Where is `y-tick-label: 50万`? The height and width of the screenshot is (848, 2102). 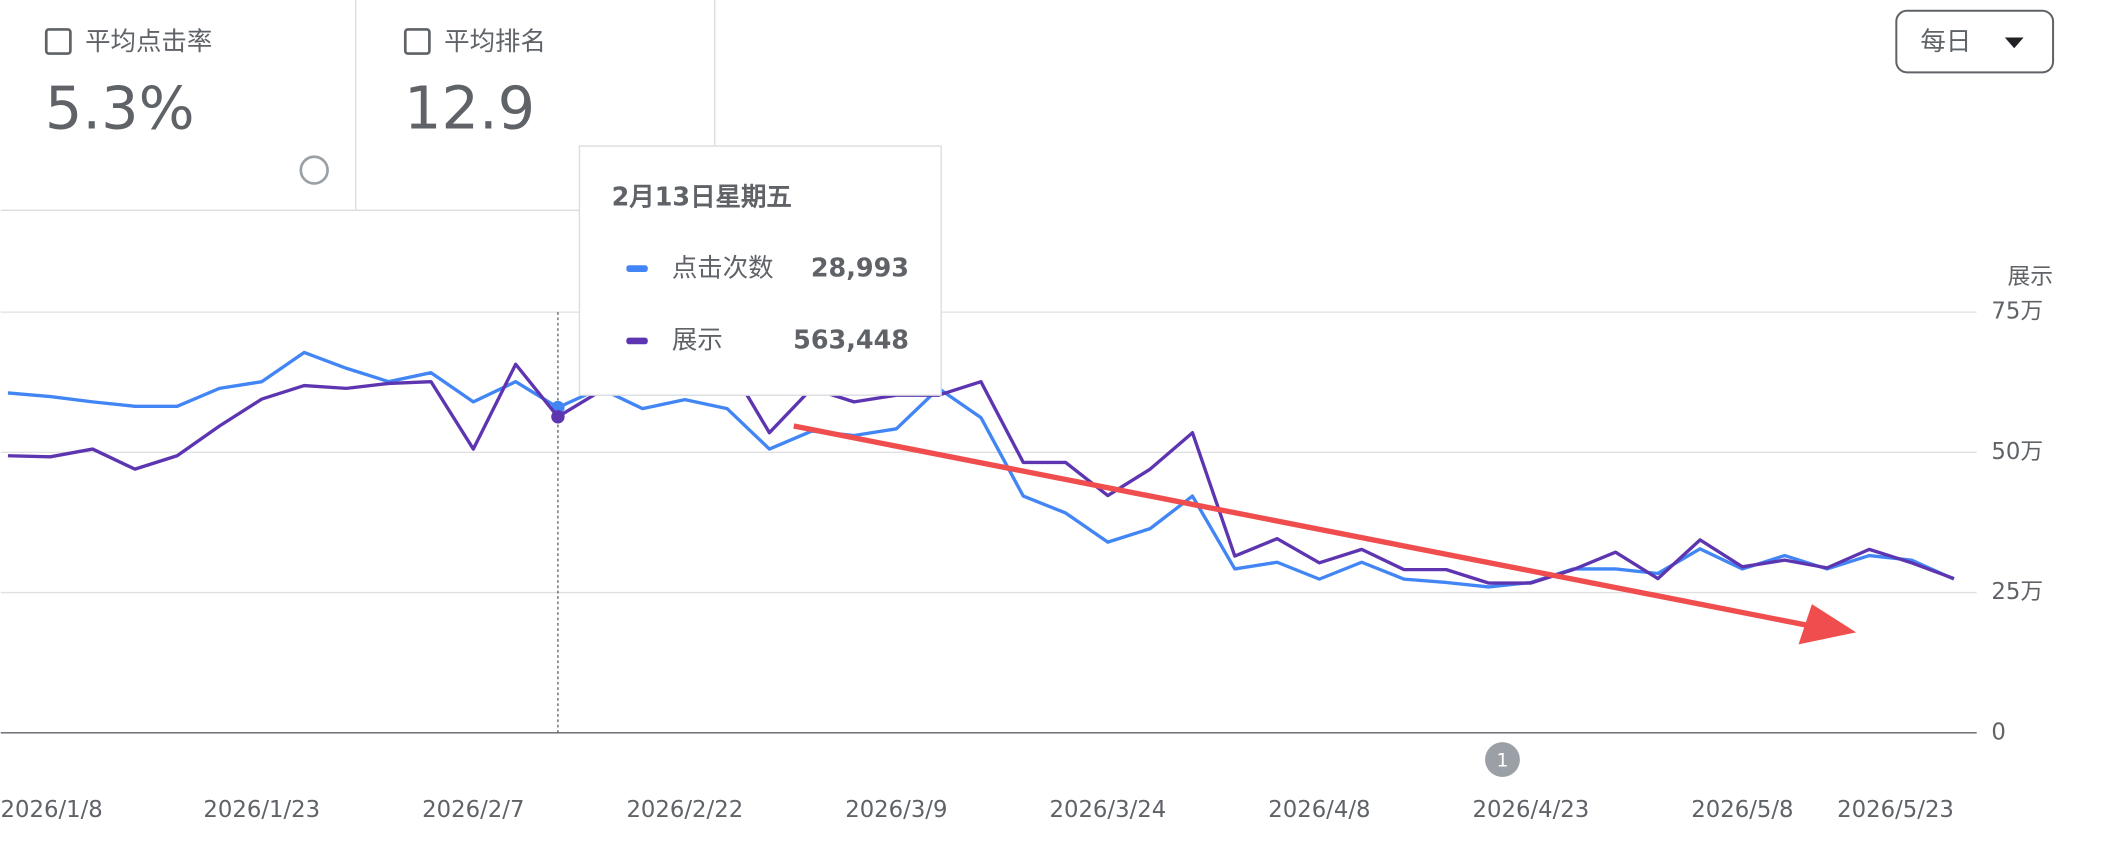
y-tick-label: 50万 is located at coordinates (2017, 452).